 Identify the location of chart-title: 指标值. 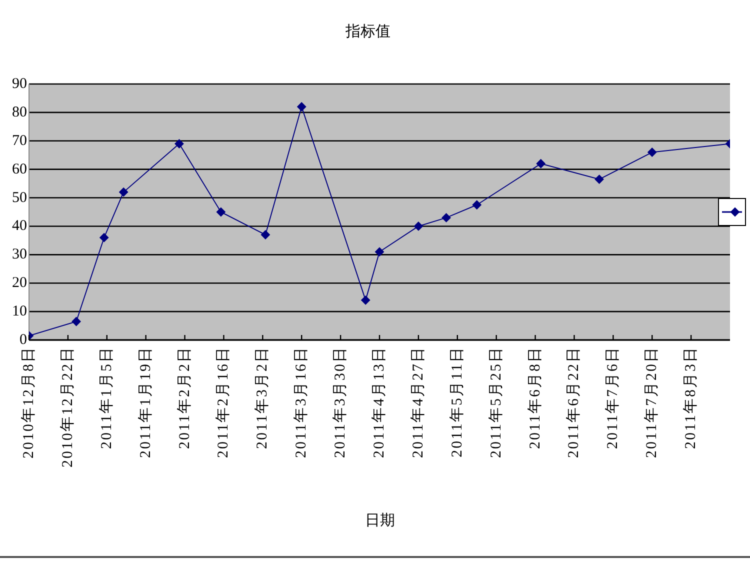
(368, 31).